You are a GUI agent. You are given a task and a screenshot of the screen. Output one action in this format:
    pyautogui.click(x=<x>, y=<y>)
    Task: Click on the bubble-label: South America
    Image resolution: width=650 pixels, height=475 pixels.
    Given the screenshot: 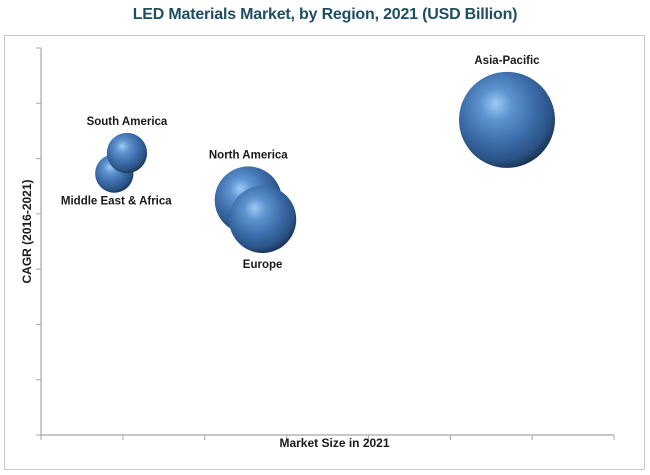 What is the action you would take?
    pyautogui.click(x=127, y=122)
    